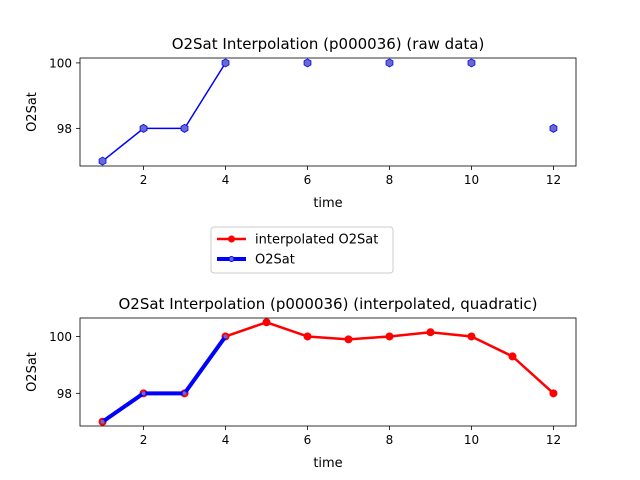 The image size is (640, 480). I want to click on legend: interpolated O2Sat O2Sat, so click(302, 250).